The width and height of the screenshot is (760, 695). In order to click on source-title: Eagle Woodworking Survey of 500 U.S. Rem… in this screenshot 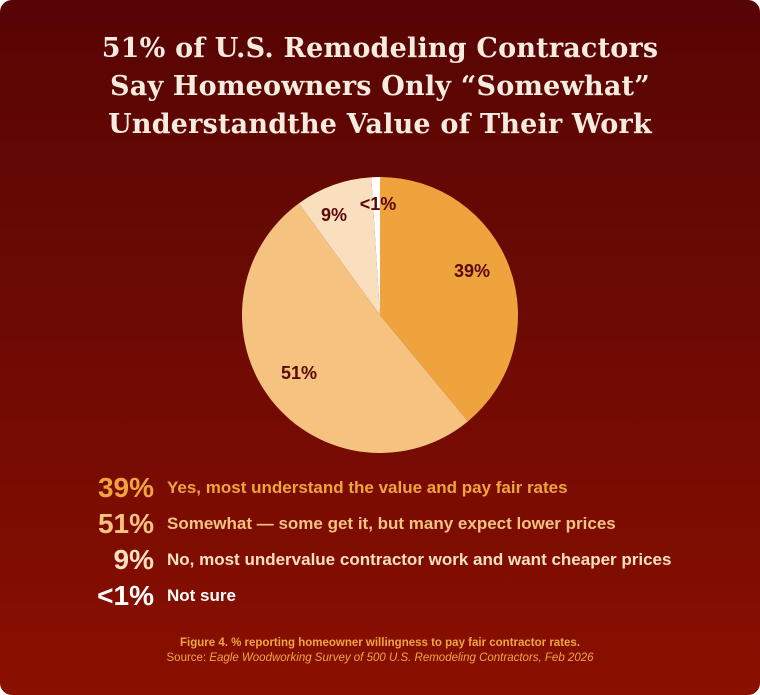, I will do `click(401, 658)`.